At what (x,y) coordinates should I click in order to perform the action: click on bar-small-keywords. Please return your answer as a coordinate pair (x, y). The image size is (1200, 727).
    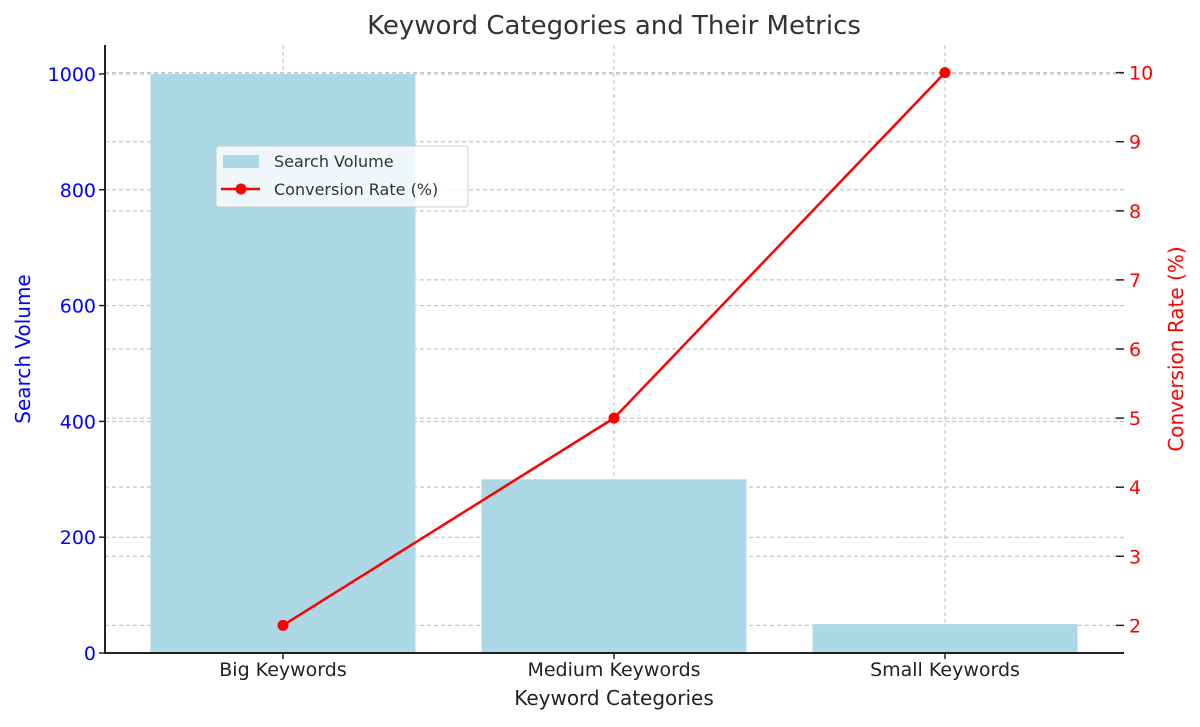
    Looking at the image, I should click on (945, 638).